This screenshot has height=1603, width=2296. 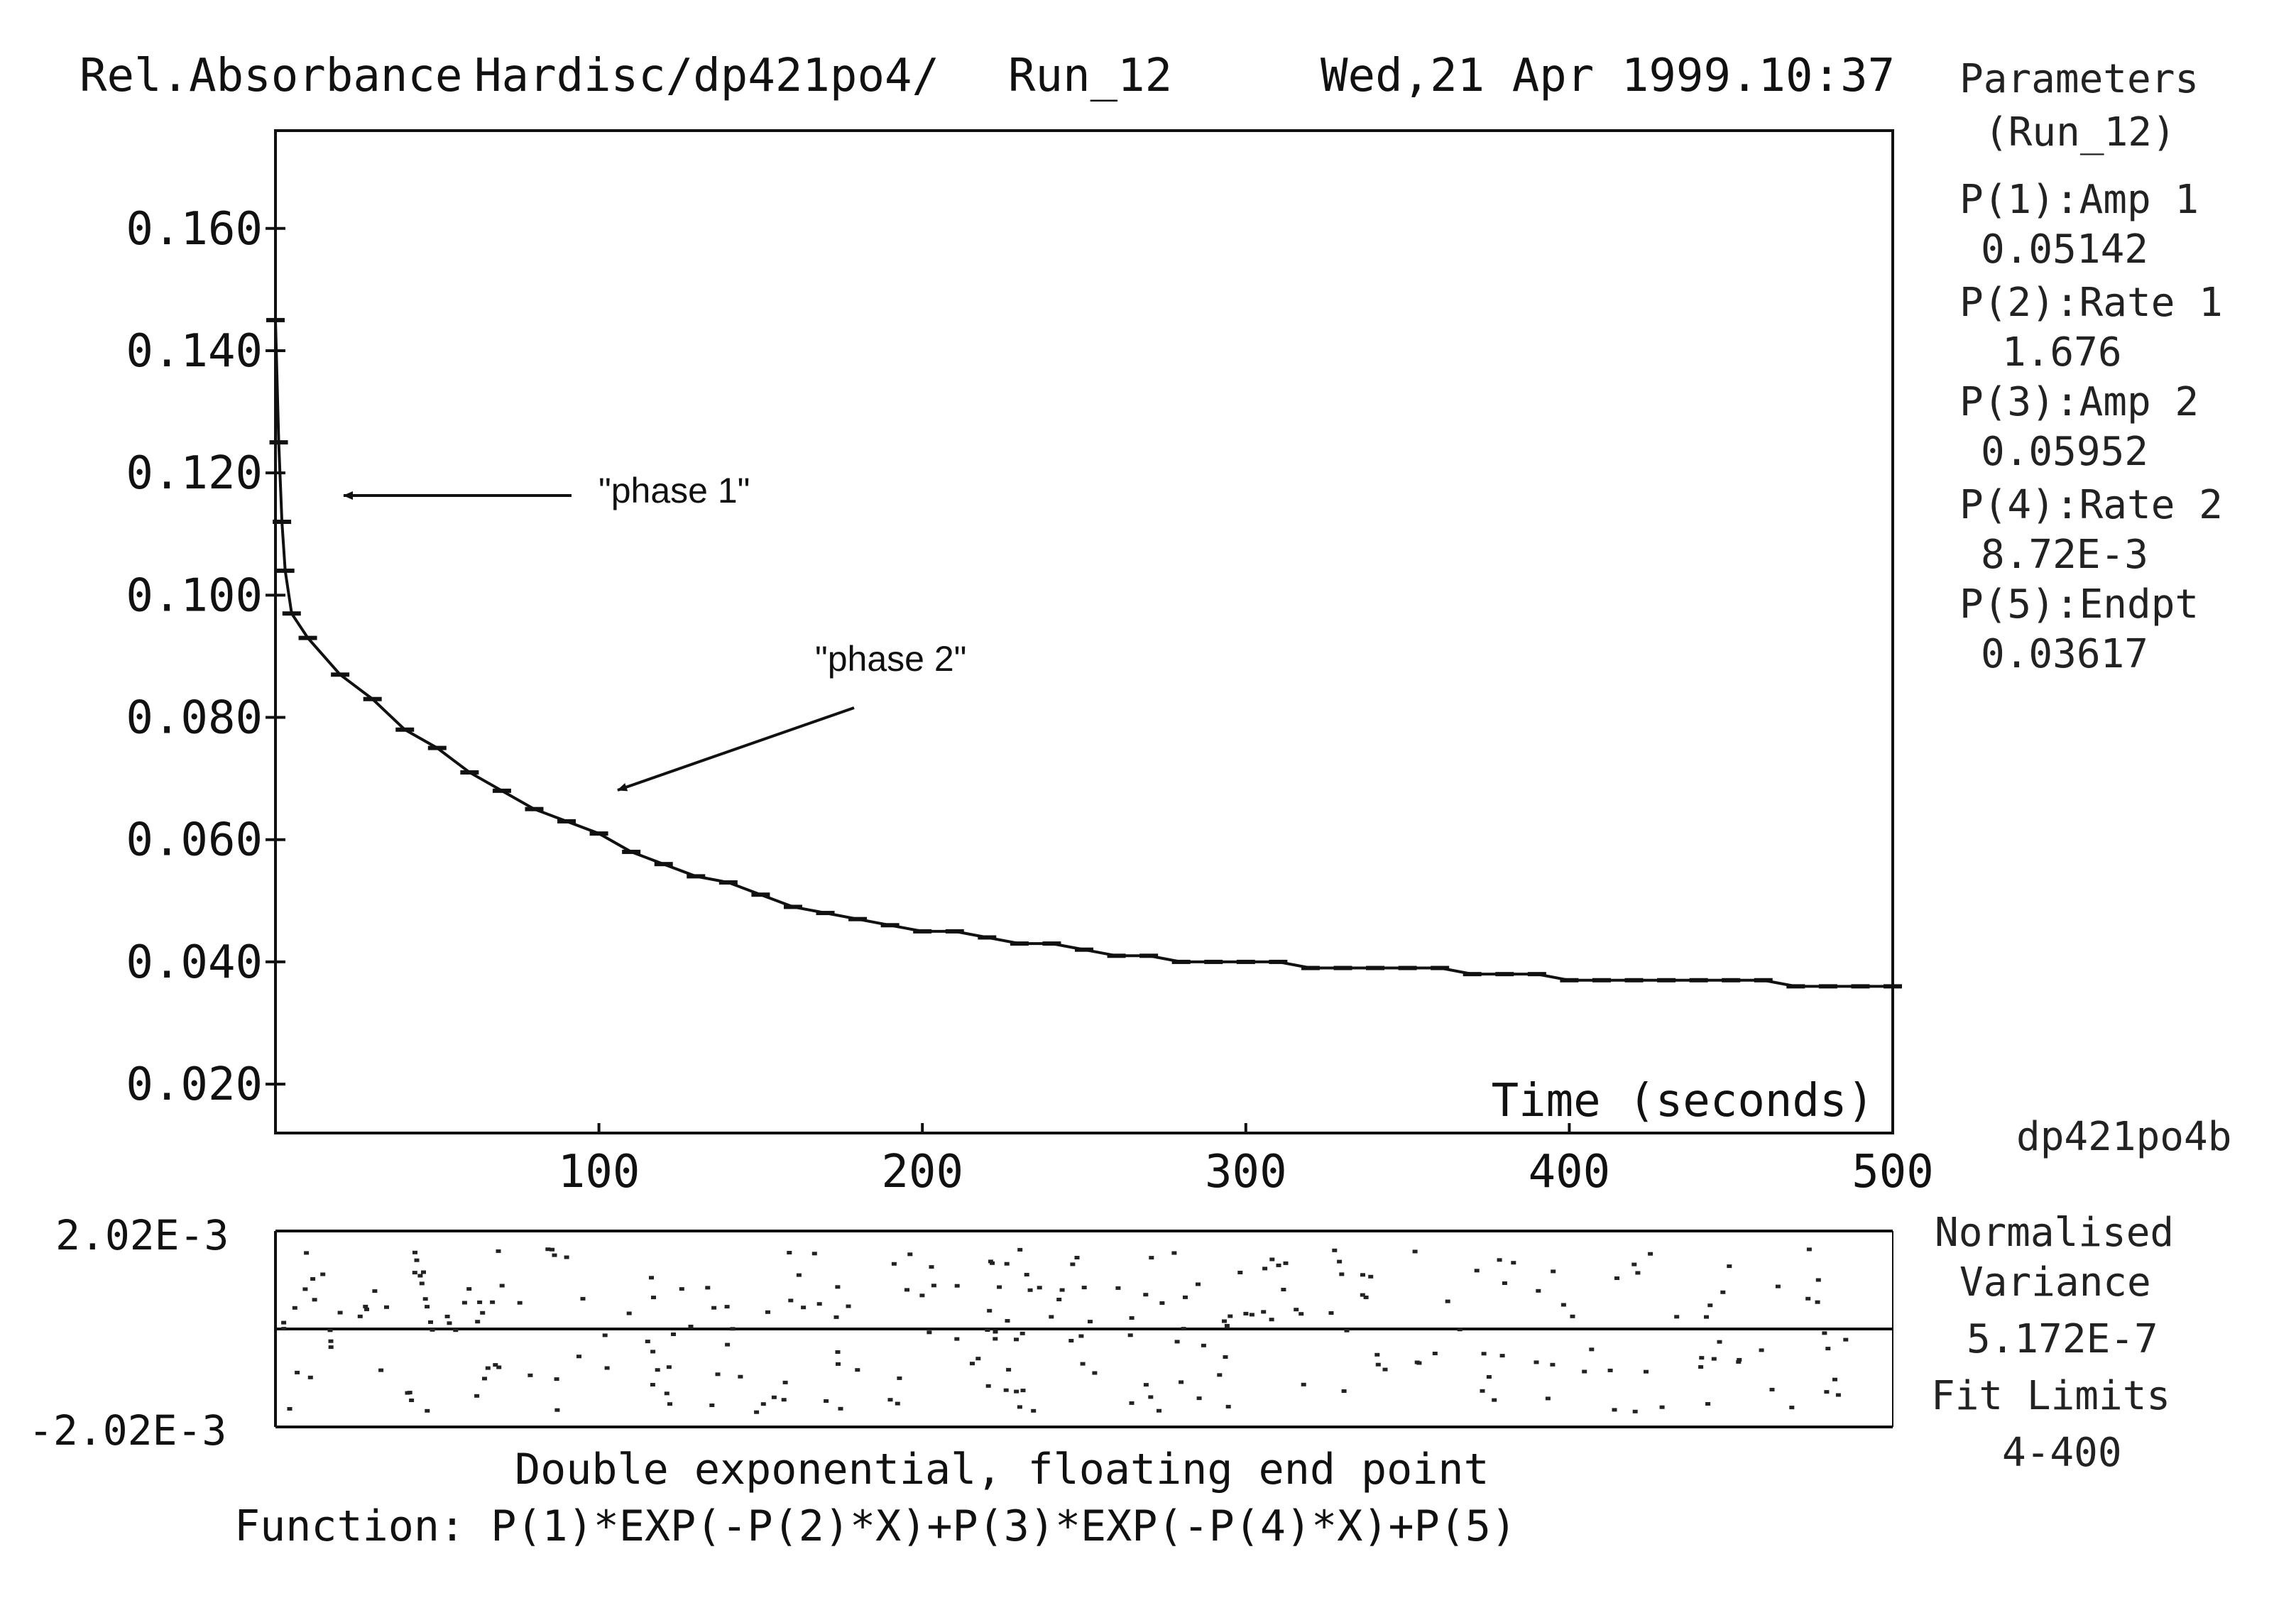 What do you see at coordinates (1002, 1469) in the screenshot?
I see `model-description: Double exponential, floating end point` at bounding box center [1002, 1469].